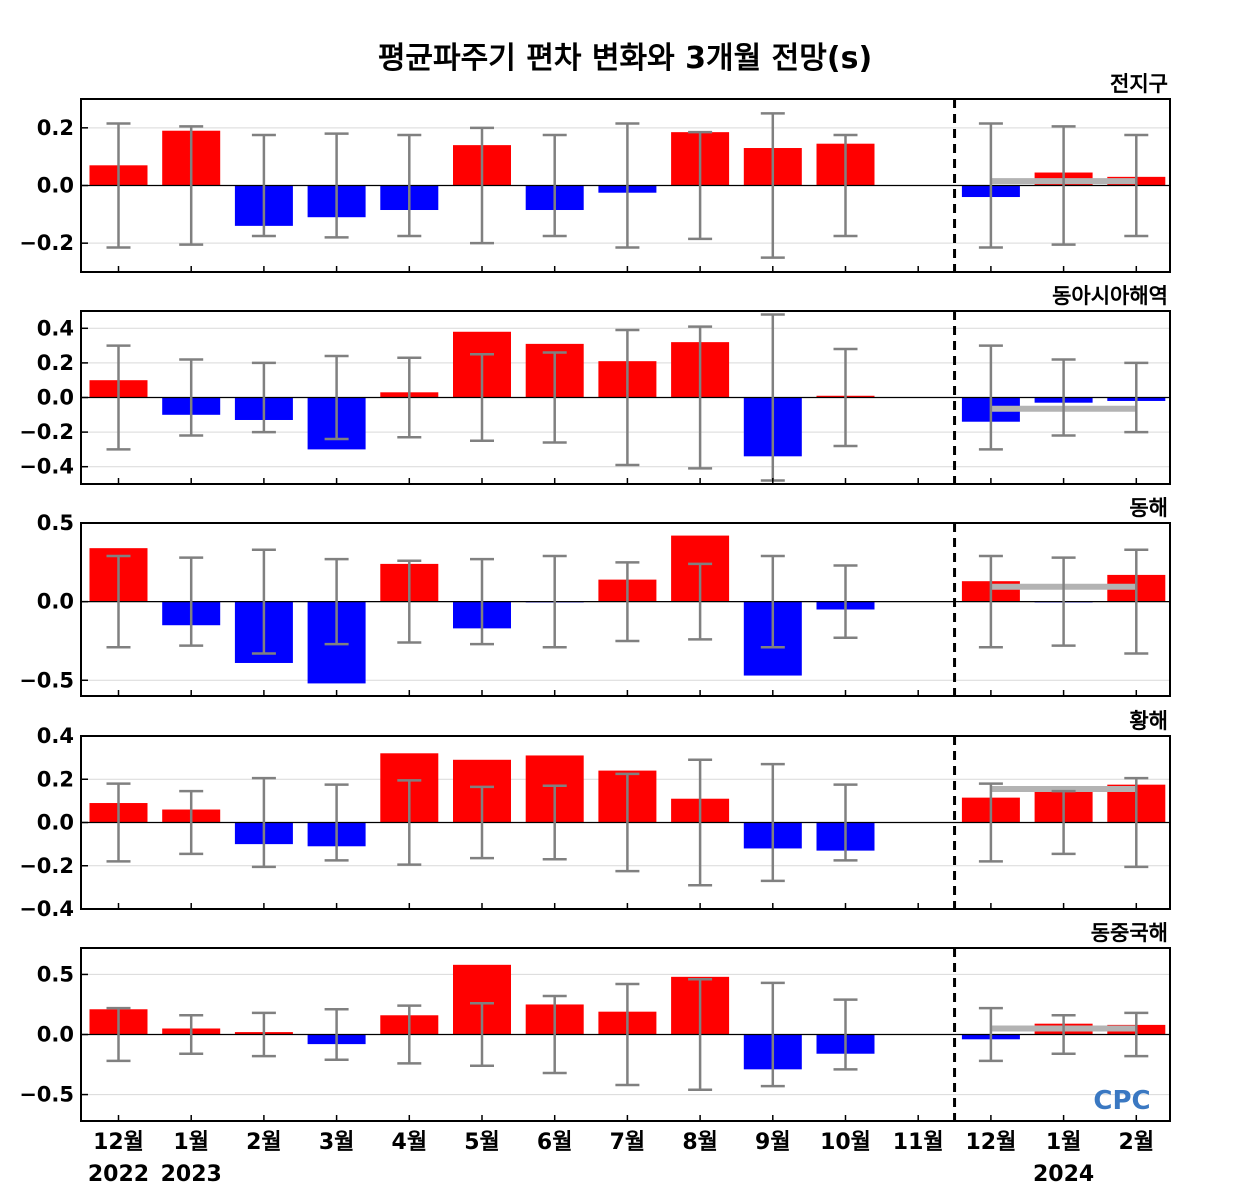  What do you see at coordinates (700, 1142) in the screenshot?
I see `x-tick-label: 8월` at bounding box center [700, 1142].